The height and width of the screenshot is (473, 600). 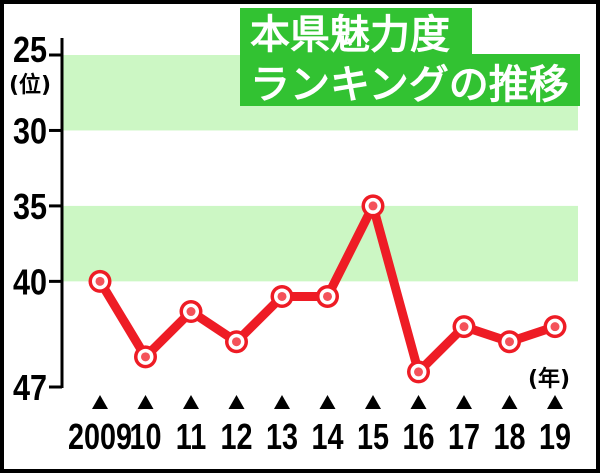 I want to click on x-tick-label: 16, so click(x=418, y=436).